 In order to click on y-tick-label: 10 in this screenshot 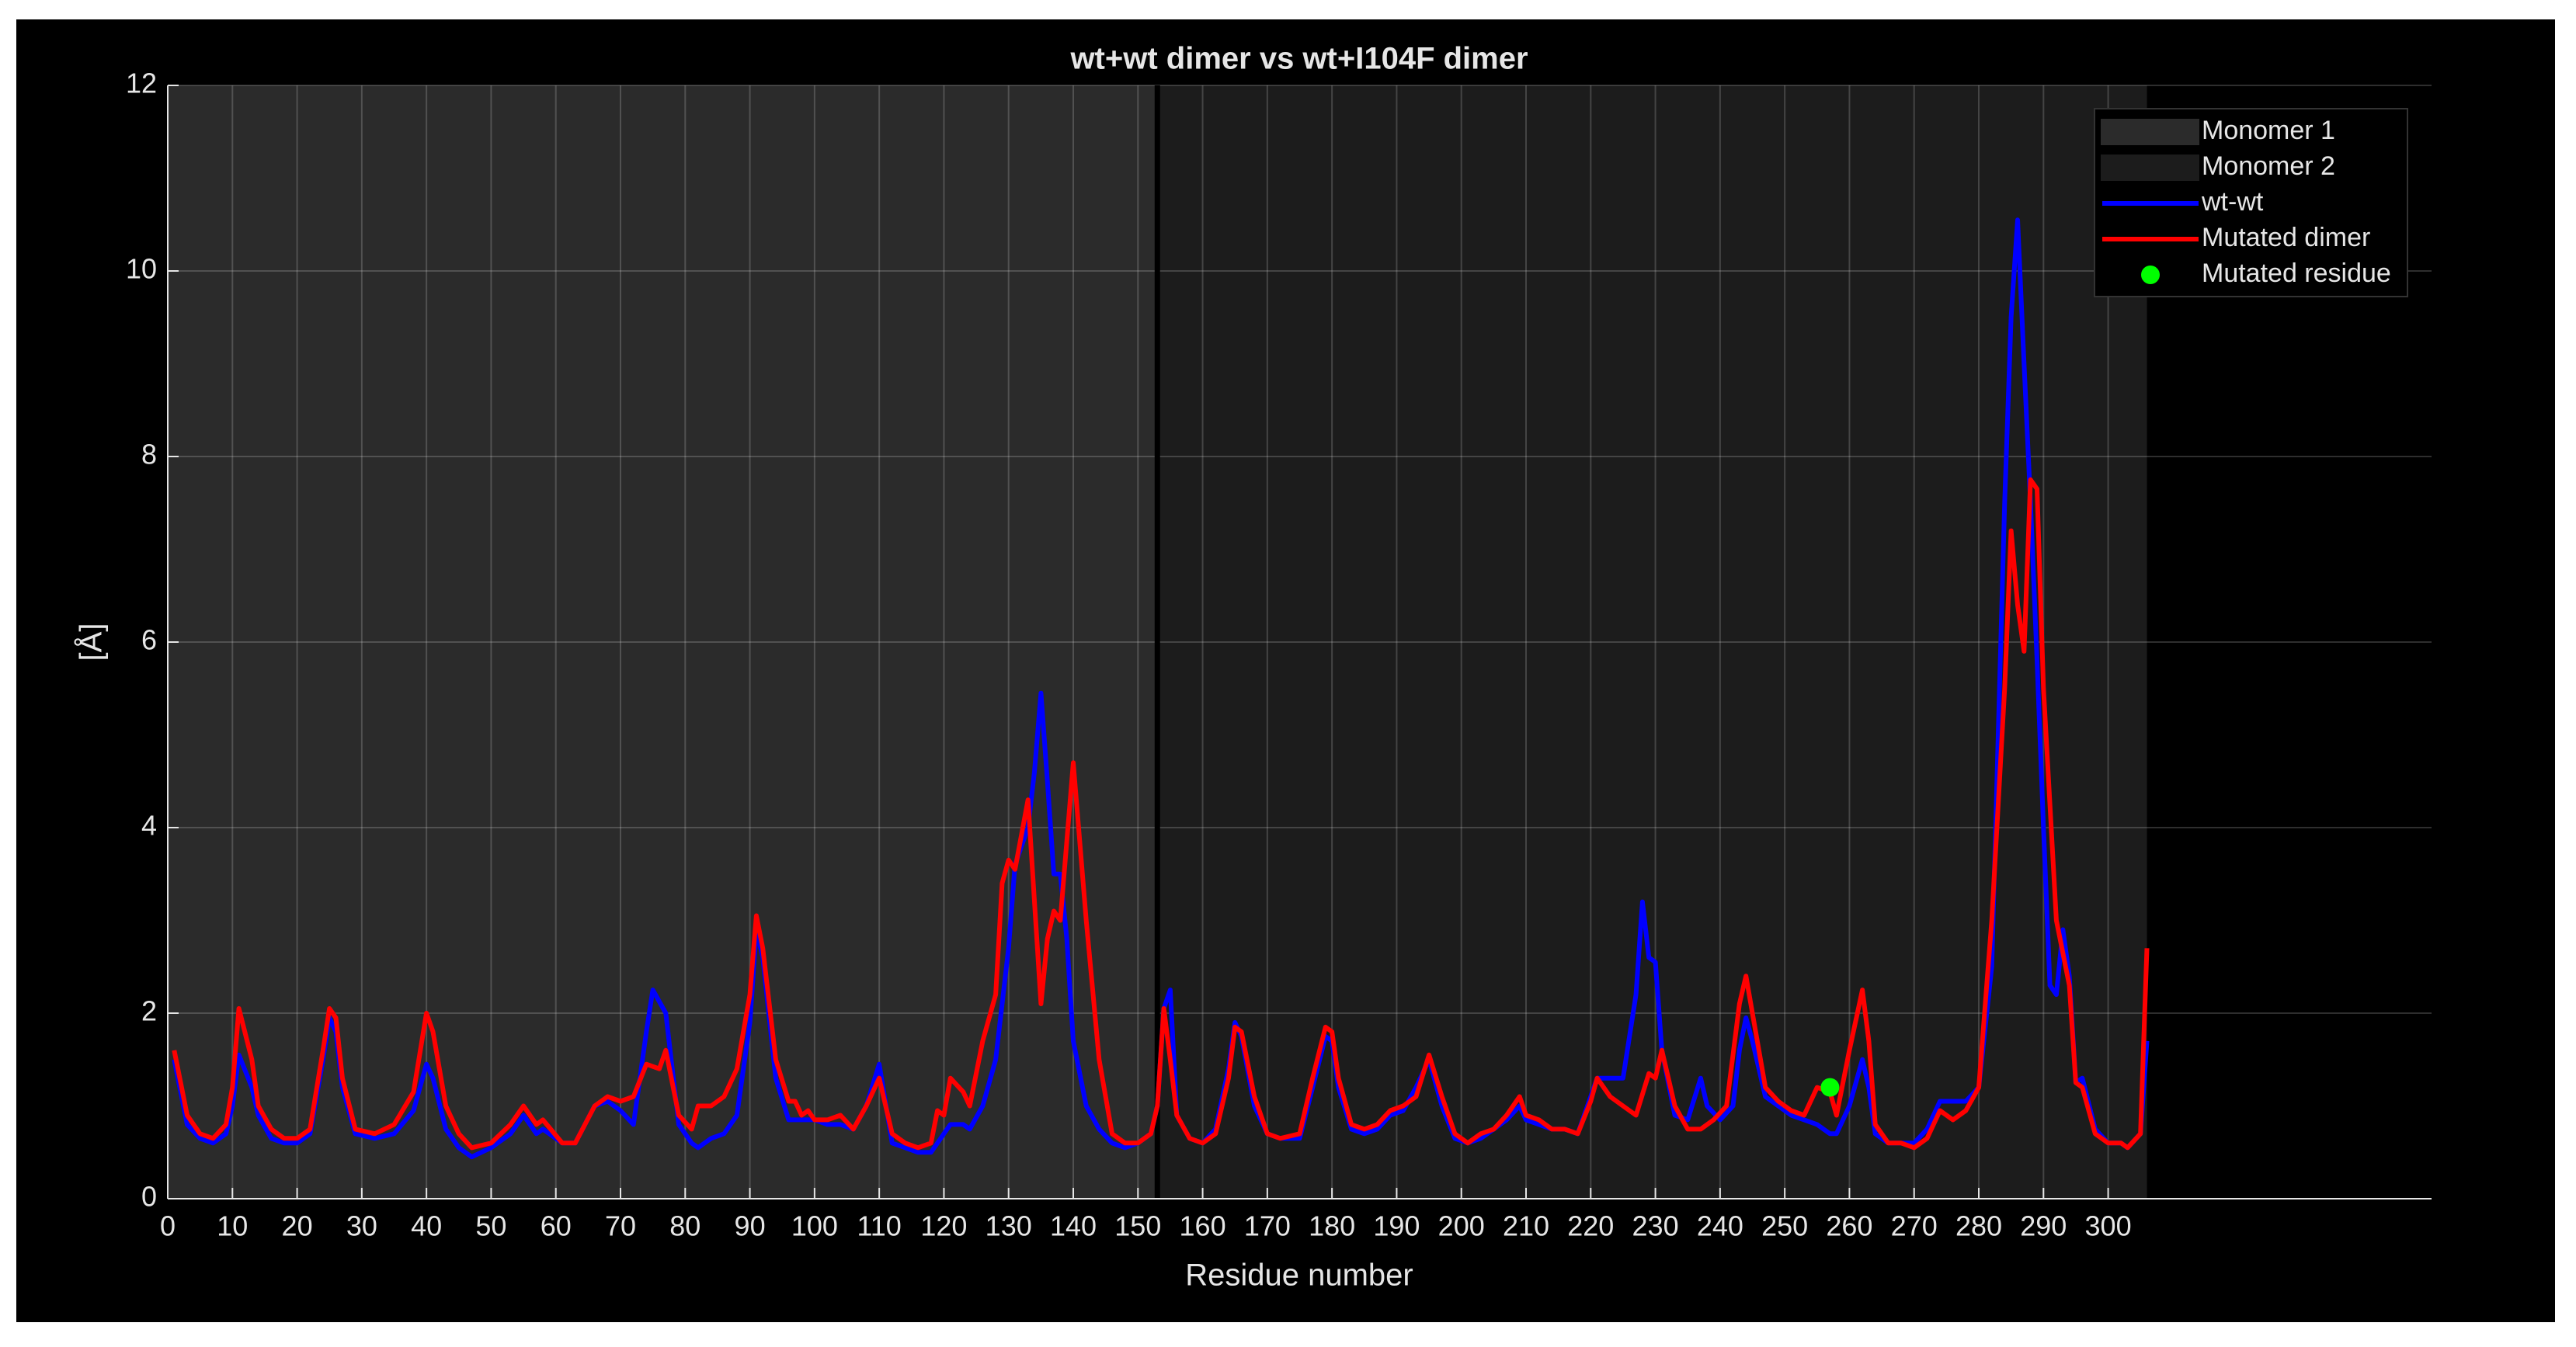, I will do `click(141, 269)`.